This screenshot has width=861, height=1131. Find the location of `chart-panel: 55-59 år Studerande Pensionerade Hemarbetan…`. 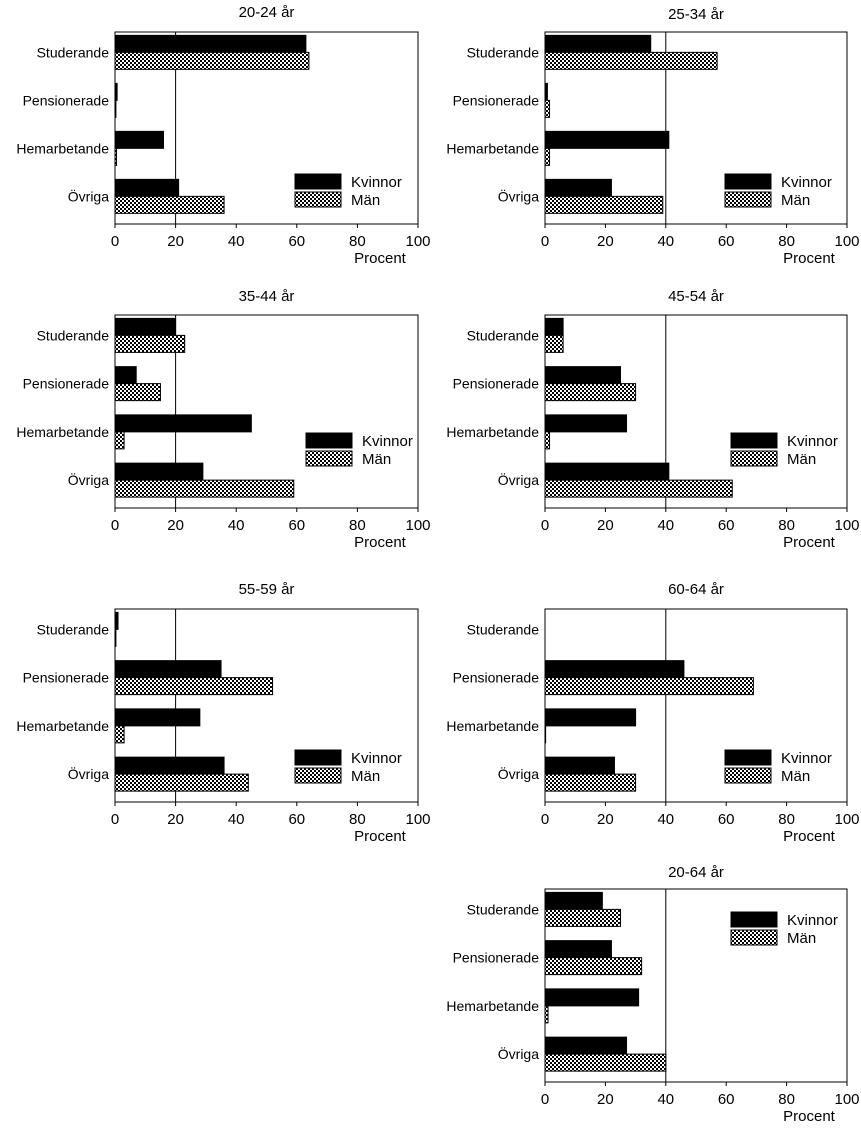

chart-panel: 55-59 år Studerande Pensionerade Hemarbetan… is located at coordinates (223, 713).